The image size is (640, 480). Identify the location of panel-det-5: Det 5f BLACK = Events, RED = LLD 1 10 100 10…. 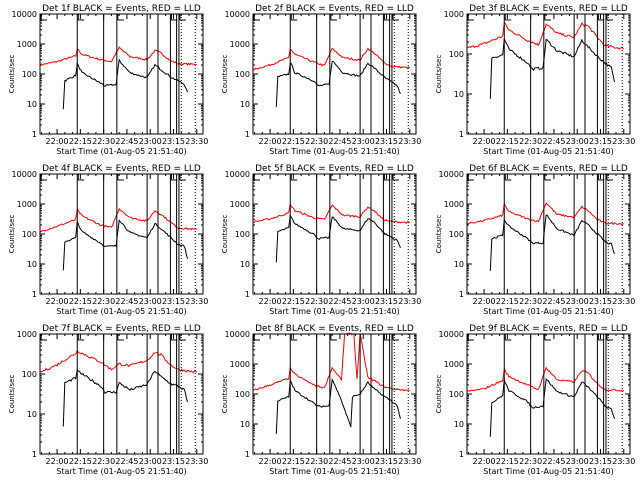
(321, 240).